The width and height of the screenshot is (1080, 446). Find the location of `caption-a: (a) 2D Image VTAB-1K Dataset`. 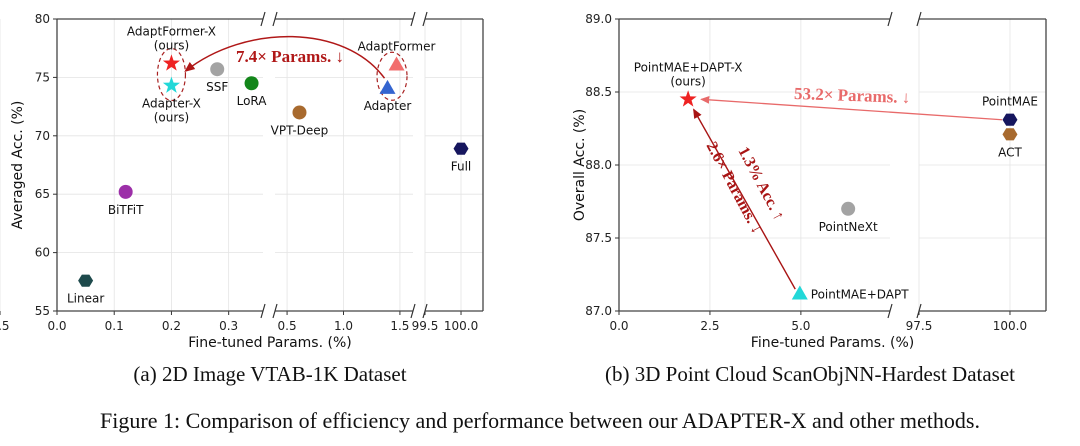

caption-a: (a) 2D Image VTAB-1K Dataset is located at coordinates (270, 374).